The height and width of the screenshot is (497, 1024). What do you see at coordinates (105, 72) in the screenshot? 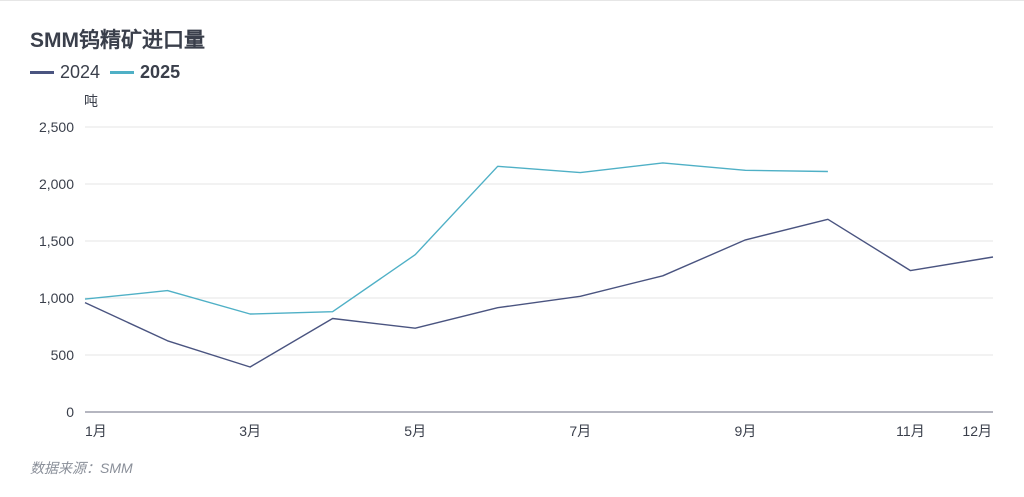
I see `legend: 2024 2025` at bounding box center [105, 72].